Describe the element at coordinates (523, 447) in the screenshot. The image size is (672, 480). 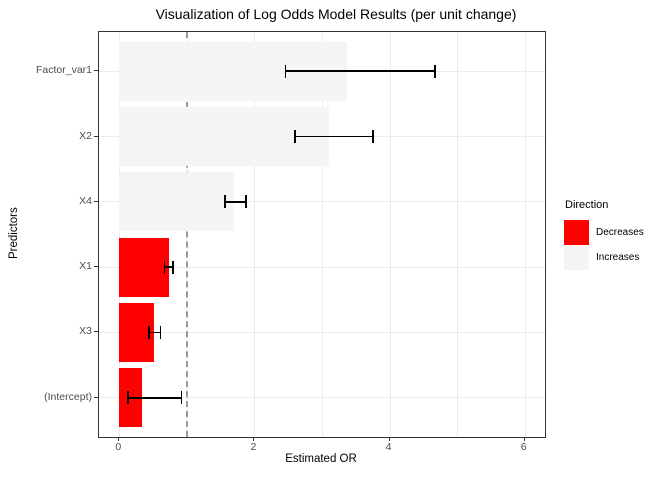
I see `x-tick-label: 6` at that location.